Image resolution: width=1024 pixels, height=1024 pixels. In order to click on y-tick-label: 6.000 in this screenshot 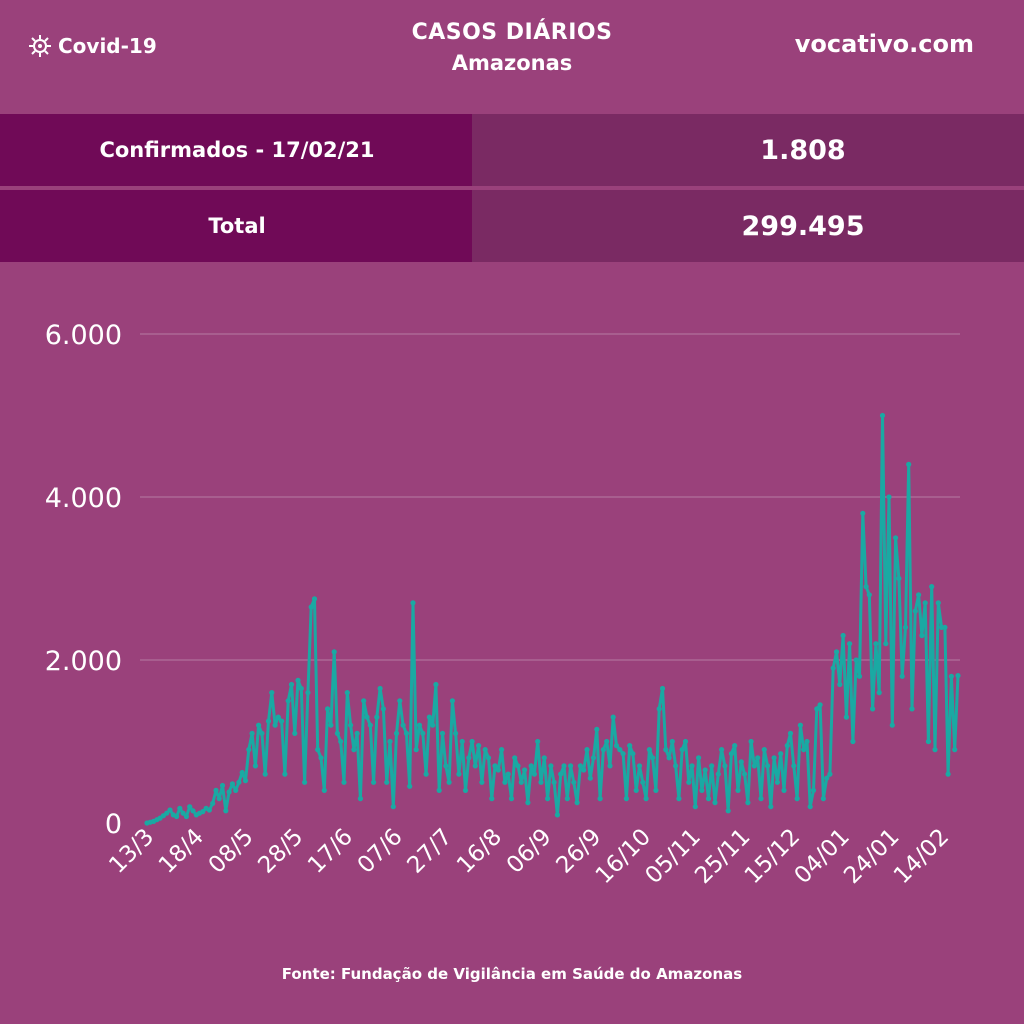, I will do `click(83, 335)`.